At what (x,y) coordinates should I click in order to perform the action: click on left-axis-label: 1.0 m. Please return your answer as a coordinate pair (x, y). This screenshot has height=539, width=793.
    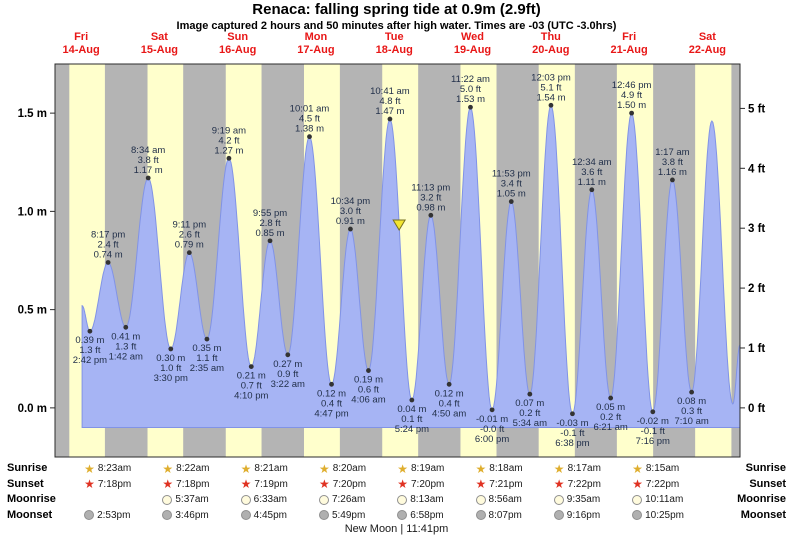
    Looking at the image, I should click on (32, 212).